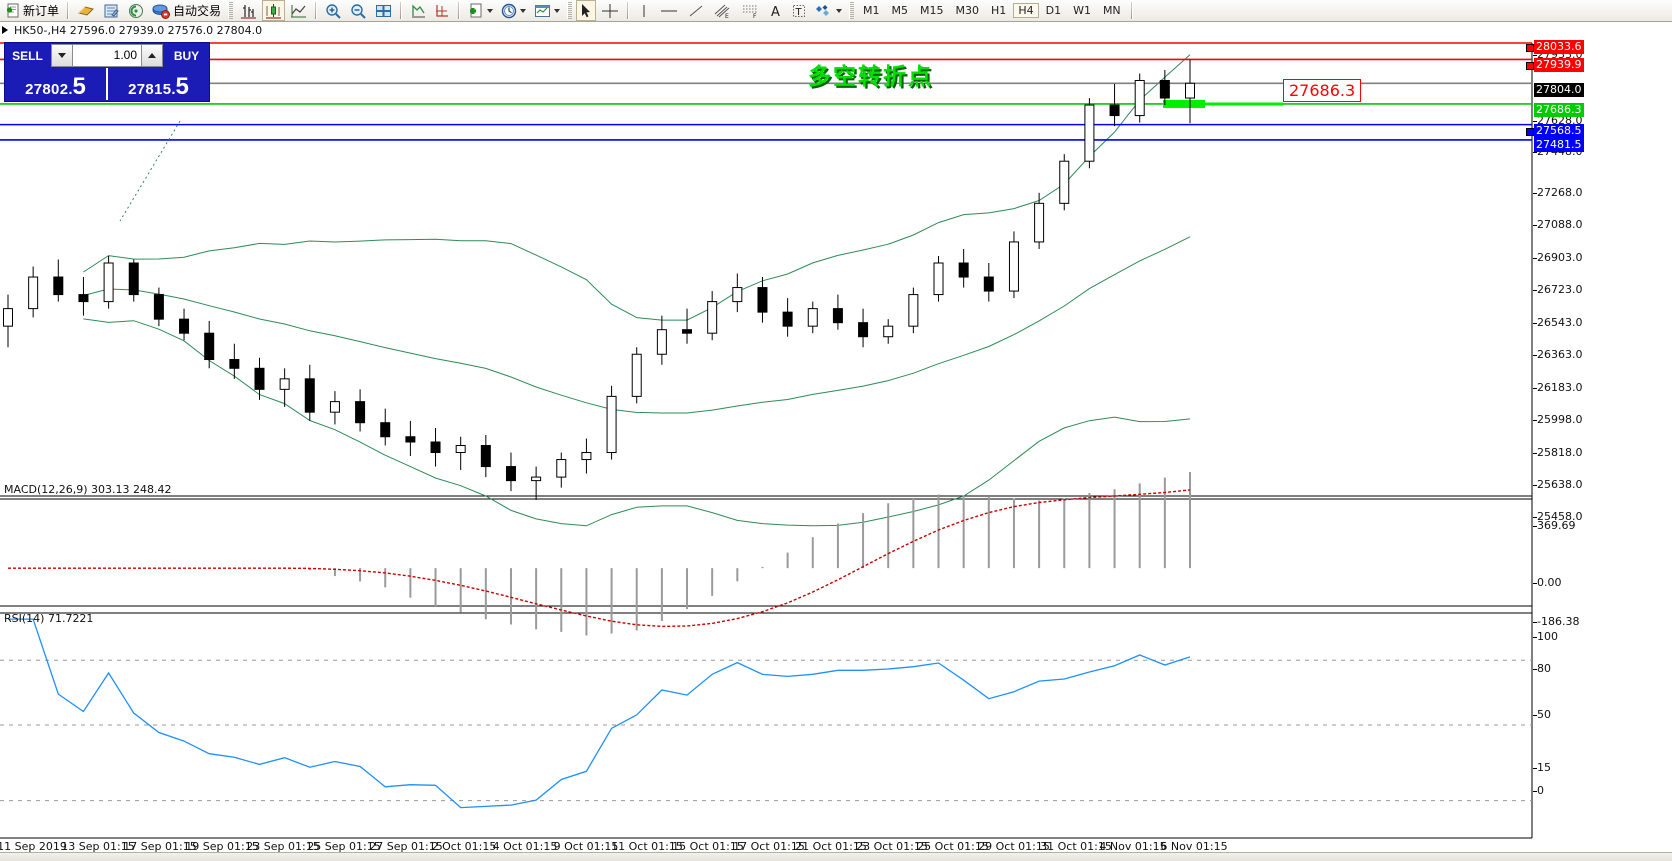 Image resolution: width=1672 pixels, height=861 pixels. What do you see at coordinates (1111, 10) in the screenshot?
I see `timeframe-button-mn: MN` at bounding box center [1111, 10].